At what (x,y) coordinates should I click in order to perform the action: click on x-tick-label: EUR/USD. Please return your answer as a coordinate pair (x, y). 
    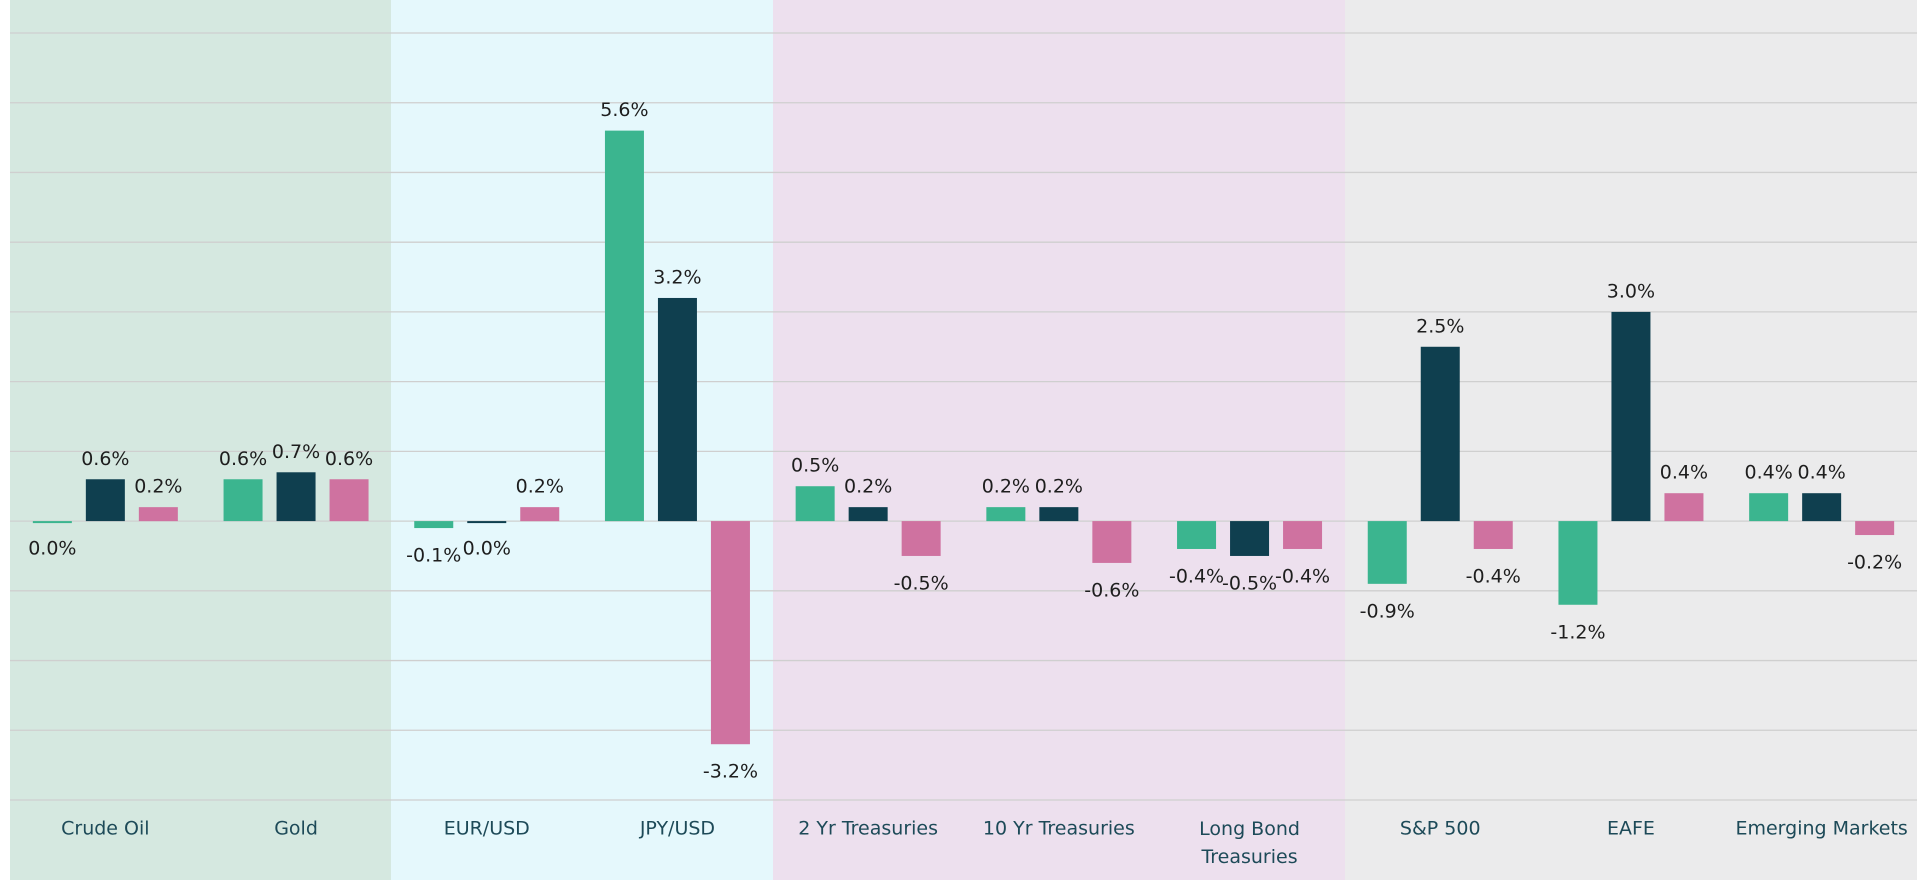
    Looking at the image, I should click on (487, 829).